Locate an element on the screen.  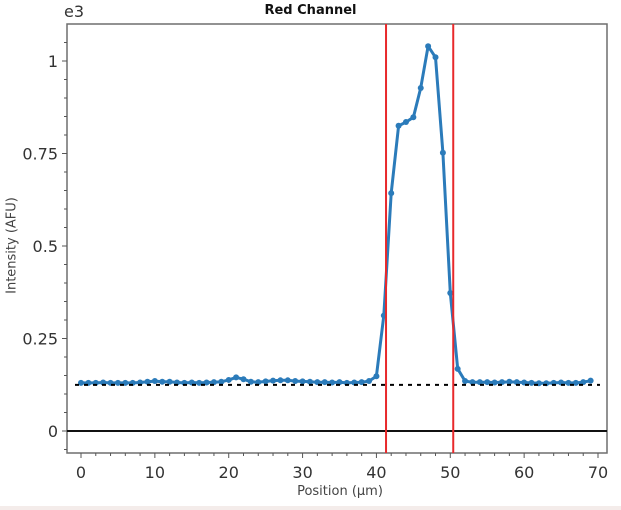
x-axis: 0 10 20 30 40 50 60 70 is located at coordinates (342, 467).